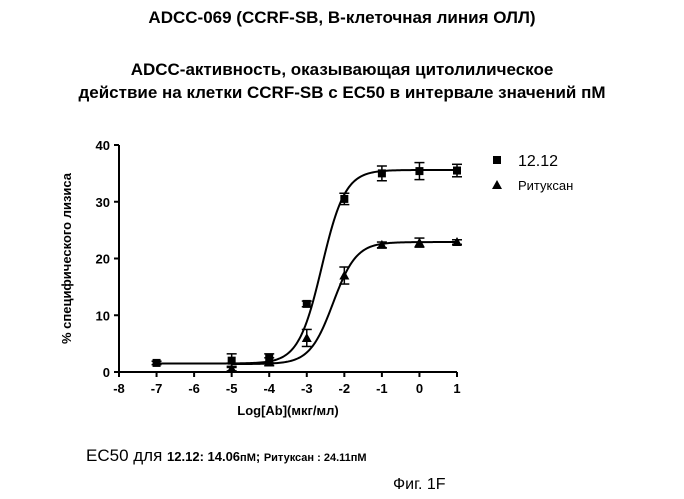 The height and width of the screenshot is (499, 684). Describe the element at coordinates (359, 458) in the screenshot. I see `ec50-rituxan-unit: пМ` at that location.